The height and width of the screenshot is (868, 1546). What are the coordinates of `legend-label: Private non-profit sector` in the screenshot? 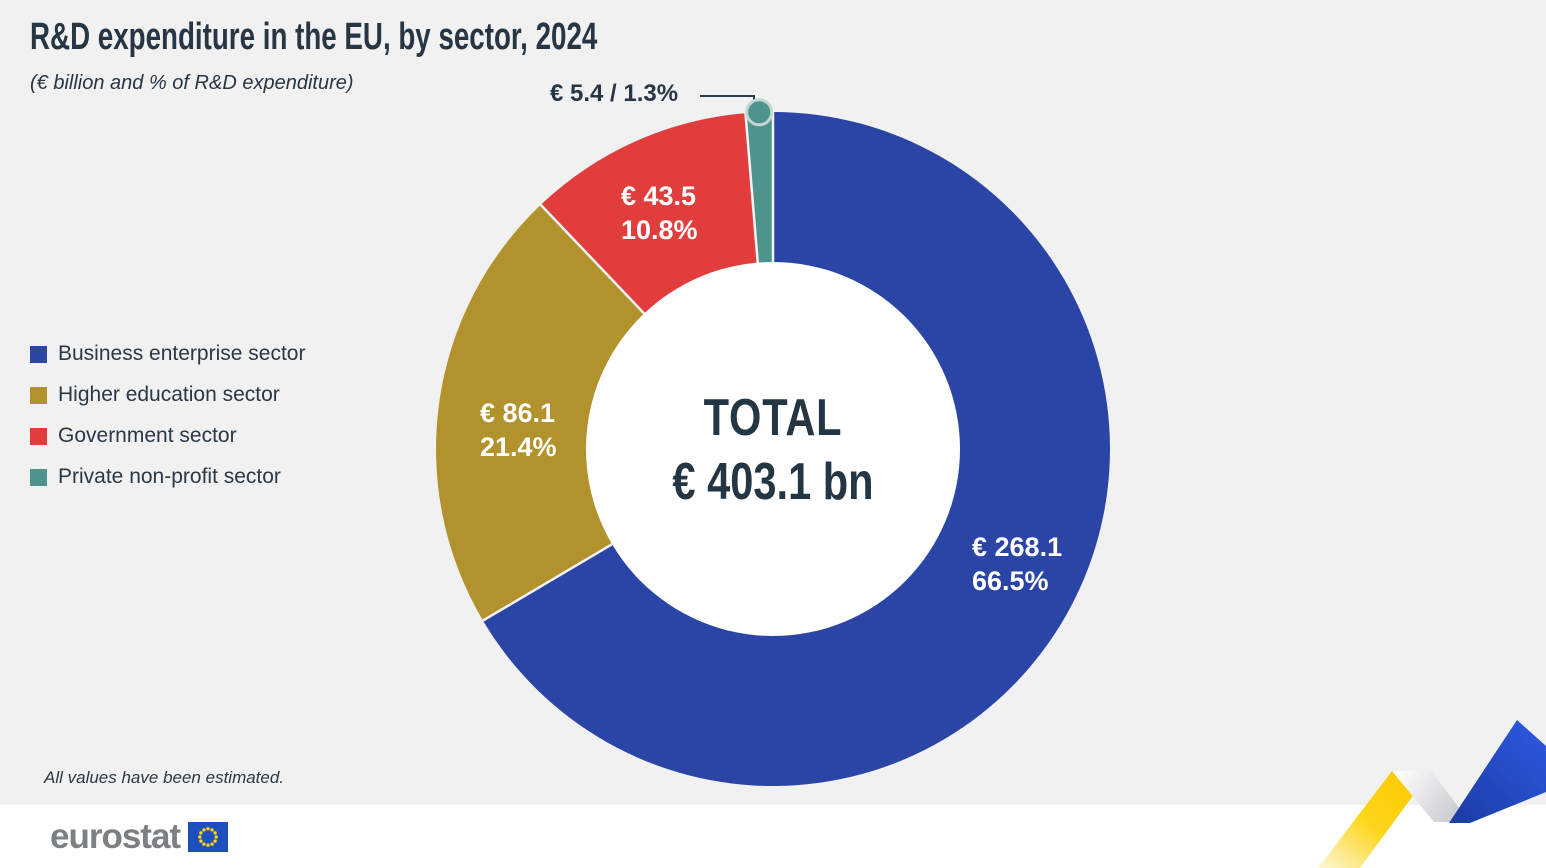 It's located at (169, 476).